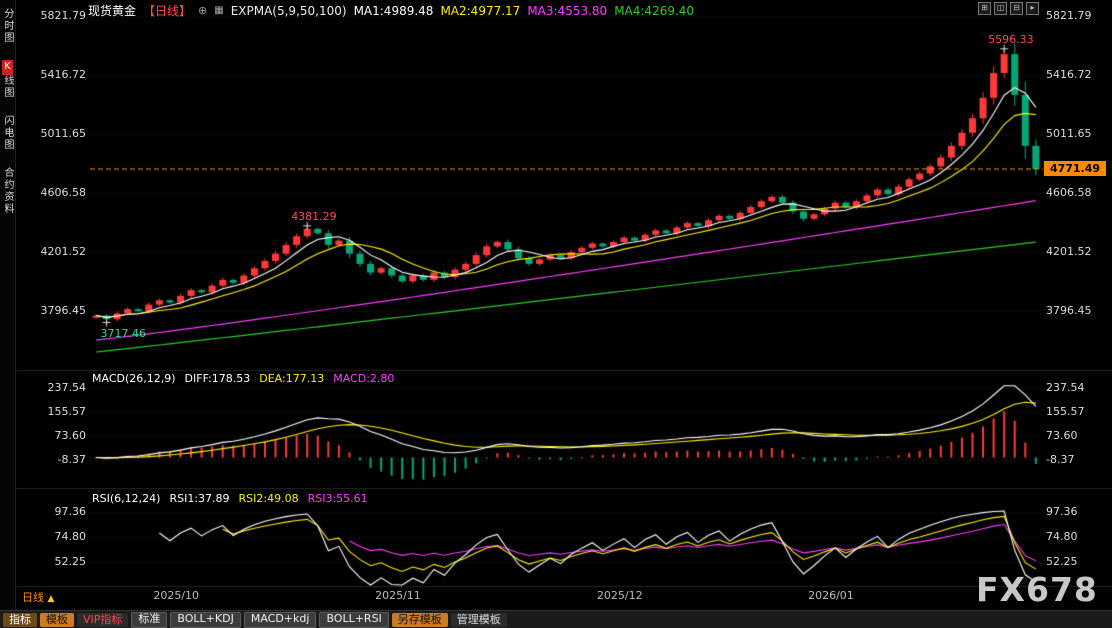  I want to click on sidebar-item-flash-chart: 闪电图, so click(7, 133).